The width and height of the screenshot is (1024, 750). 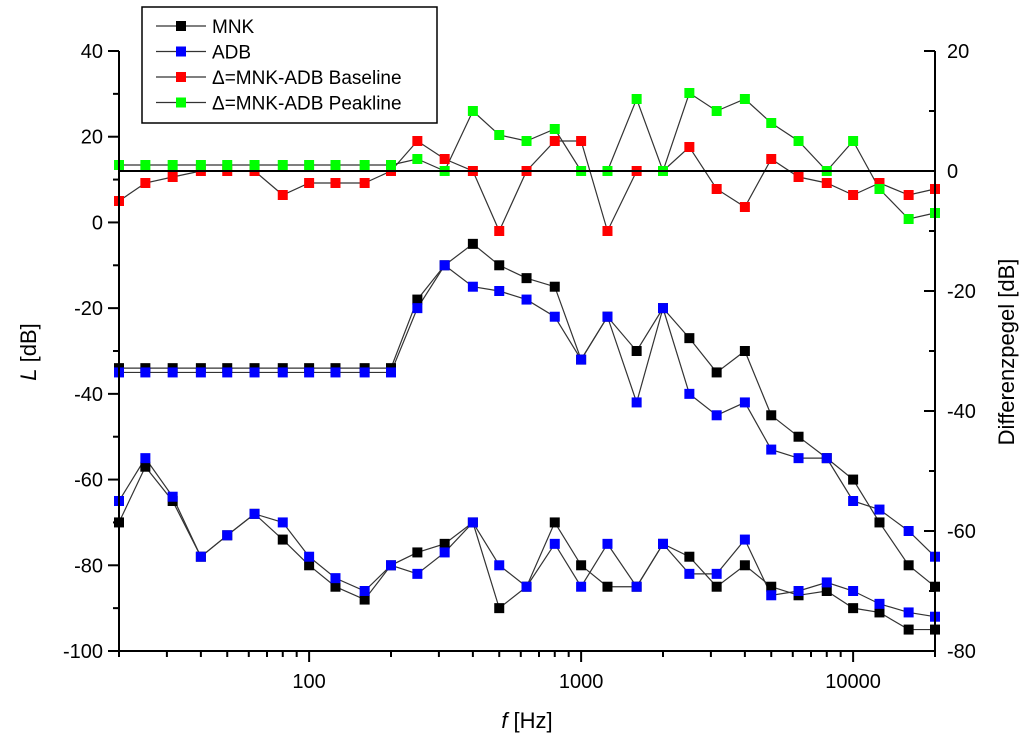 I want to click on y-axis-title-symbol: L, so click(x=28, y=375).